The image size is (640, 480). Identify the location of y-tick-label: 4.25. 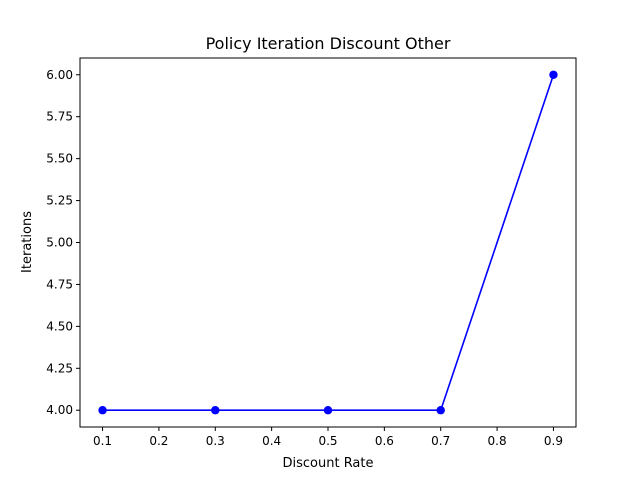
(59, 368).